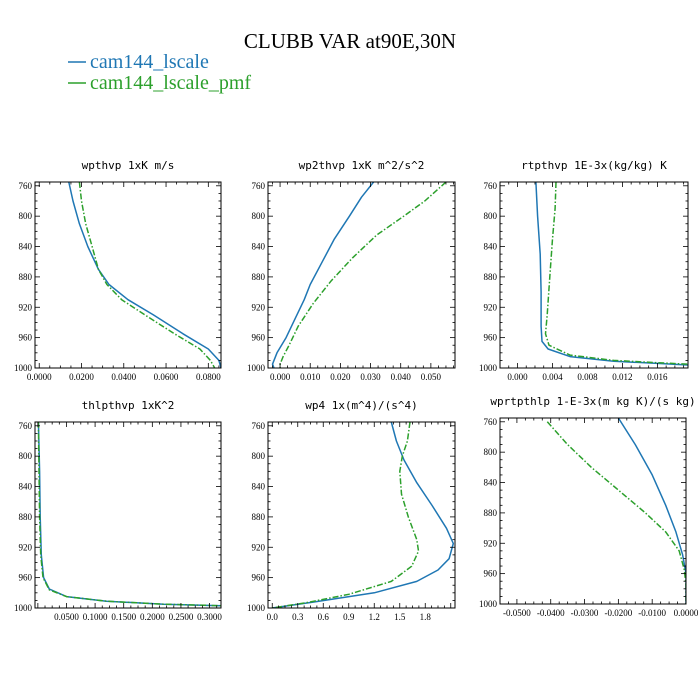 This screenshot has height=700, width=700. What do you see at coordinates (401, 377) in the screenshot?
I see `x-tick-label: 0.040` at bounding box center [401, 377].